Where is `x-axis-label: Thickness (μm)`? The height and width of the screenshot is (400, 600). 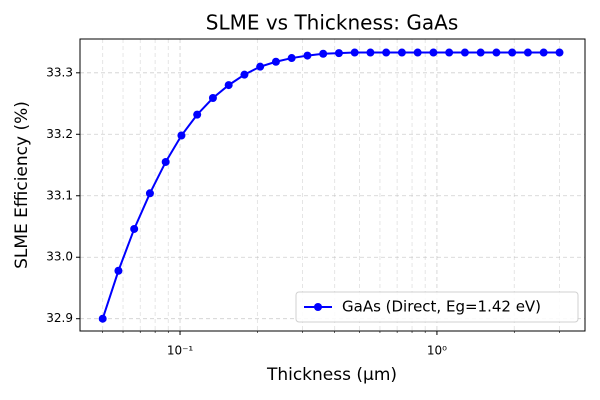
x-axis-label: Thickness (μm) is located at coordinates (331, 375).